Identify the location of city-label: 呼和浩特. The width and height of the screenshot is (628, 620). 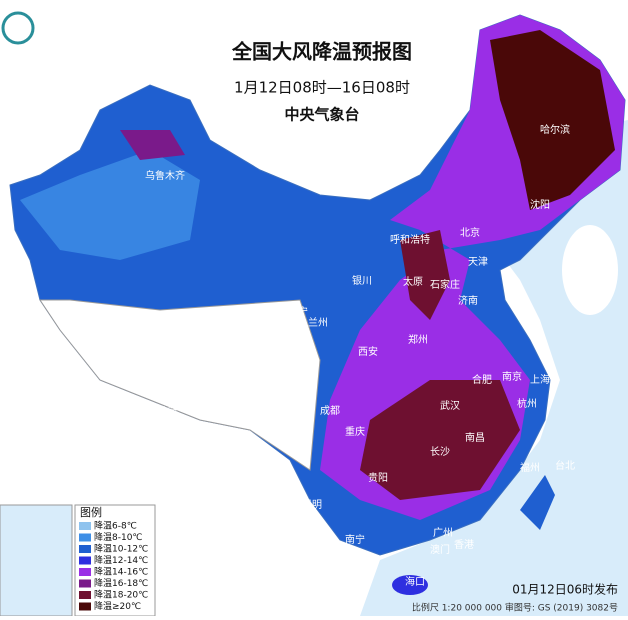
(410, 240).